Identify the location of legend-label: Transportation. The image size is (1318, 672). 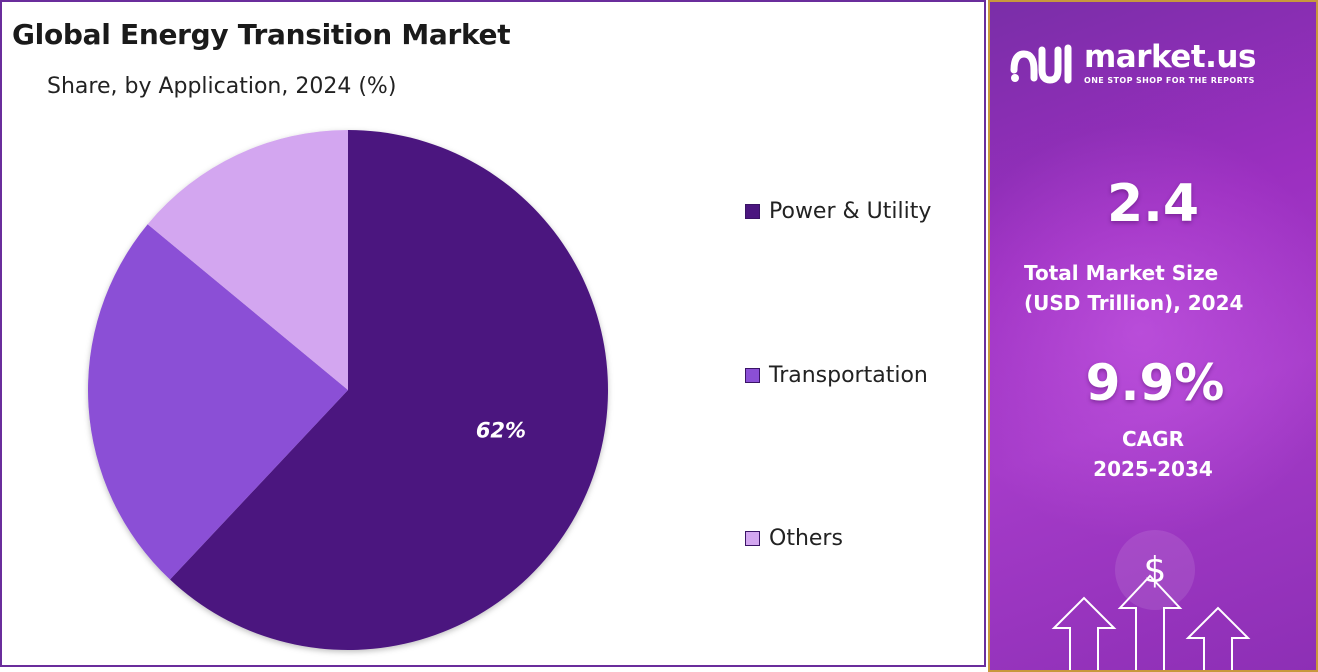
(848, 375).